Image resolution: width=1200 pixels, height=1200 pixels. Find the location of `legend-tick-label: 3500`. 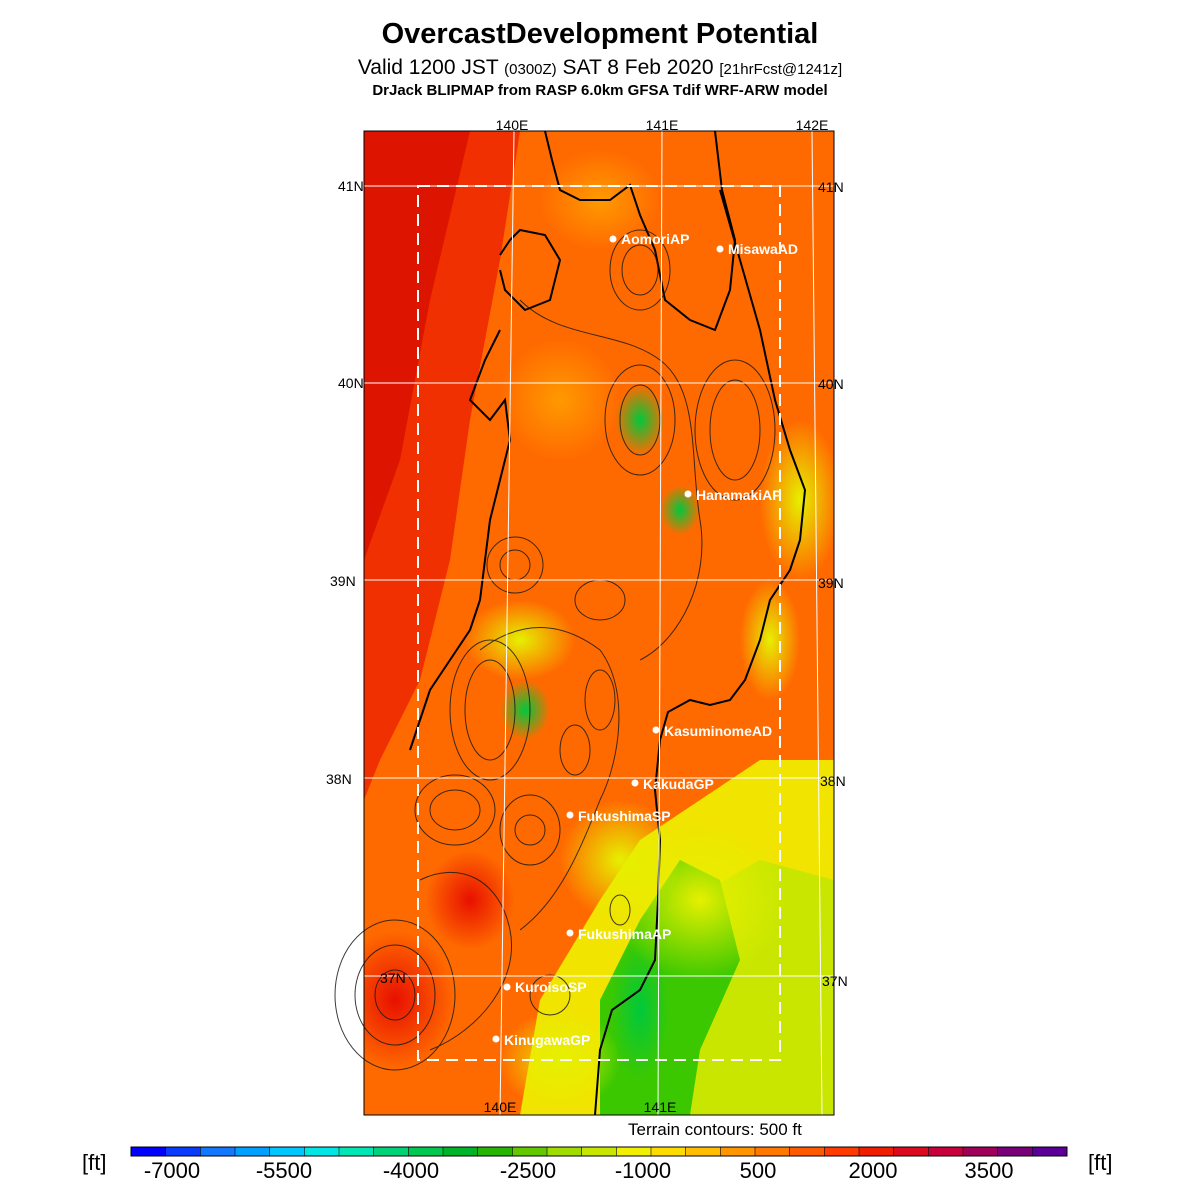

legend-tick-label: 3500 is located at coordinates (989, 1170).